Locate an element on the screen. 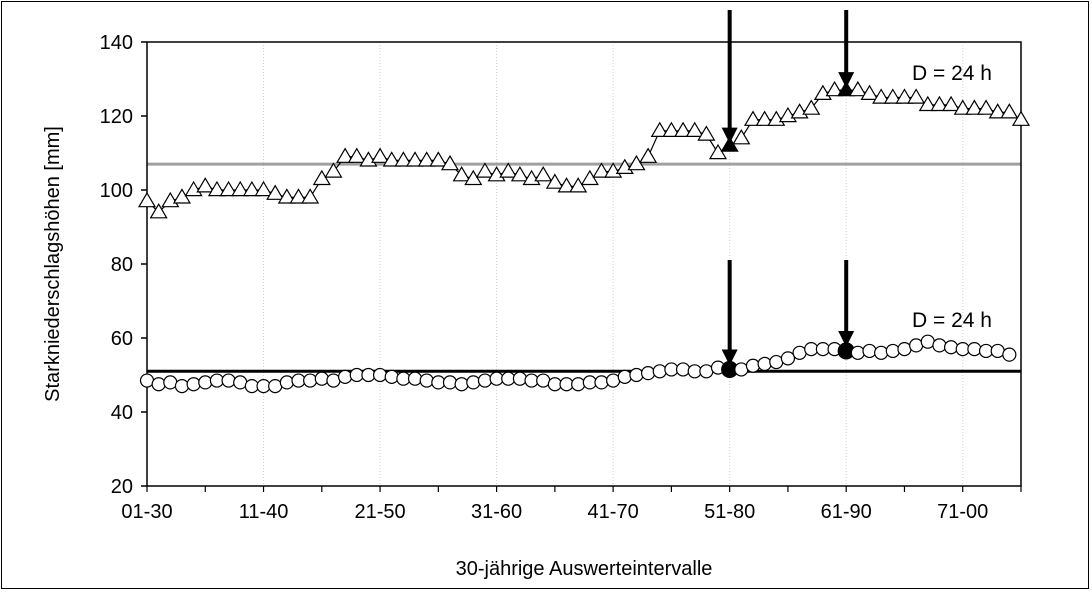 This screenshot has width=1092, height=595. y-tick-label: 140 is located at coordinates (116, 43).